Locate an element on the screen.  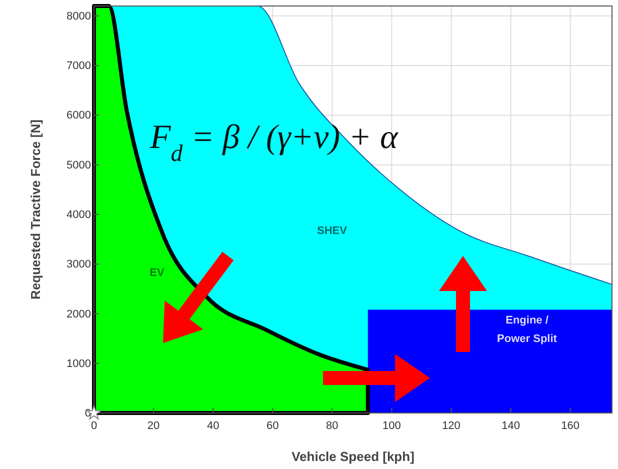
annotation: EV is located at coordinates (157, 272).